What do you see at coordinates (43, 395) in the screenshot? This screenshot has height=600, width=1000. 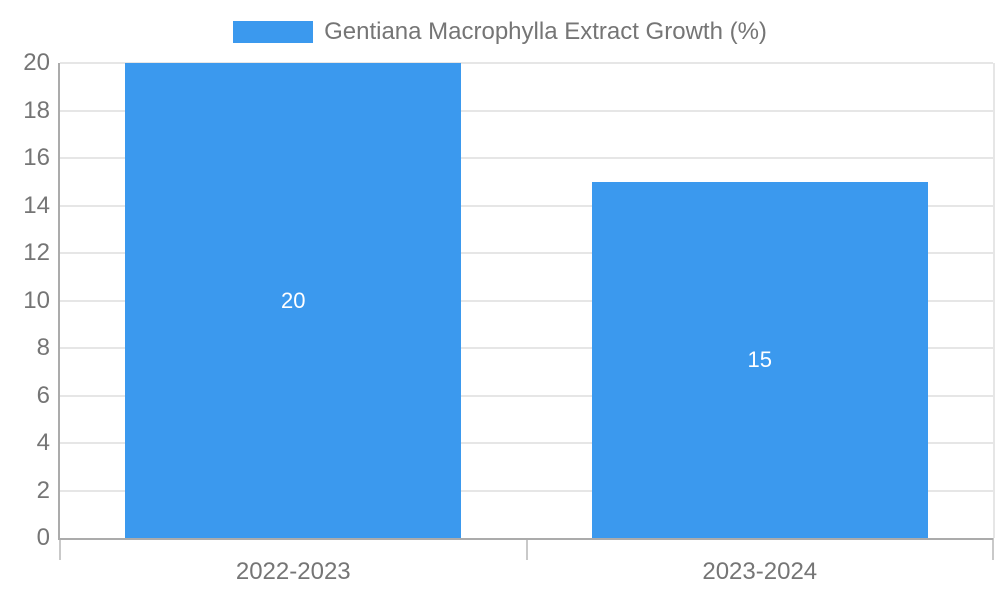 I see `y-tick-label: 6` at bounding box center [43, 395].